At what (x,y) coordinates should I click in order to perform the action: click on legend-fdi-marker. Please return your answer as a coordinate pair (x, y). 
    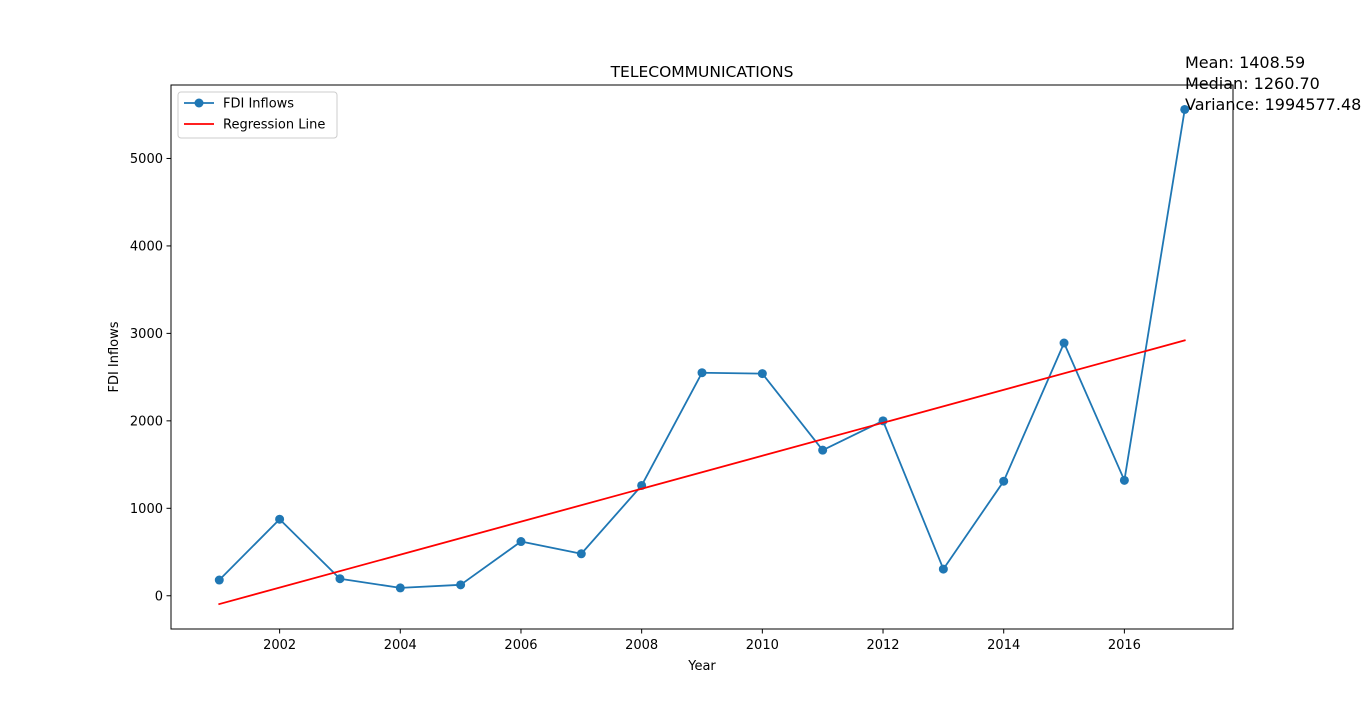
    Looking at the image, I should click on (199, 103).